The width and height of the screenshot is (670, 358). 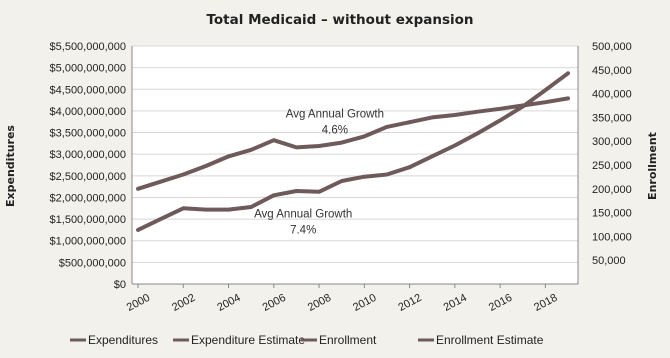 What do you see at coordinates (88, 177) in the screenshot?
I see `y-tick-label: $2,500,000,000` at bounding box center [88, 177].